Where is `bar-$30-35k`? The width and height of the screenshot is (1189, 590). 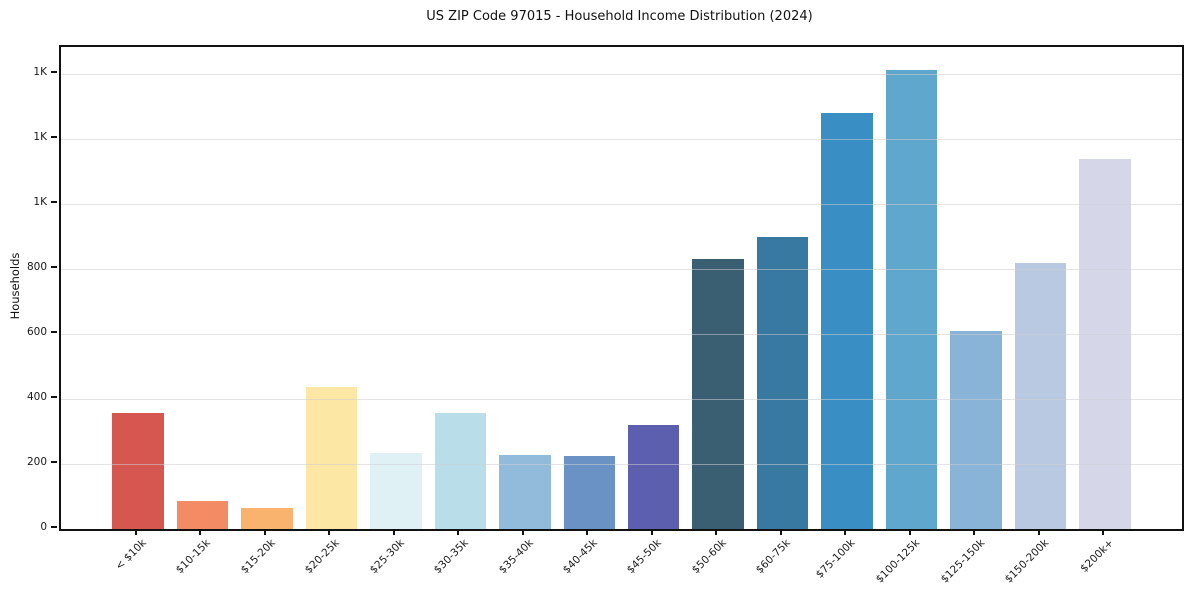
bar-$30-35k is located at coordinates (460, 471).